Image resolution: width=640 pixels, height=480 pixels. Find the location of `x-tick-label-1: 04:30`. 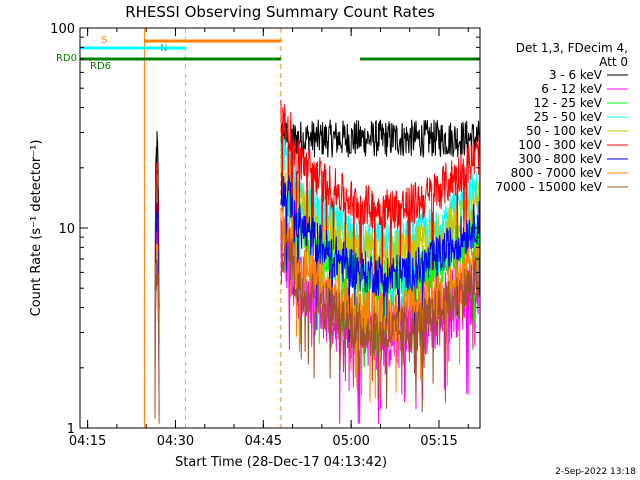

x-tick-label-1: 04:30 is located at coordinates (175, 441).